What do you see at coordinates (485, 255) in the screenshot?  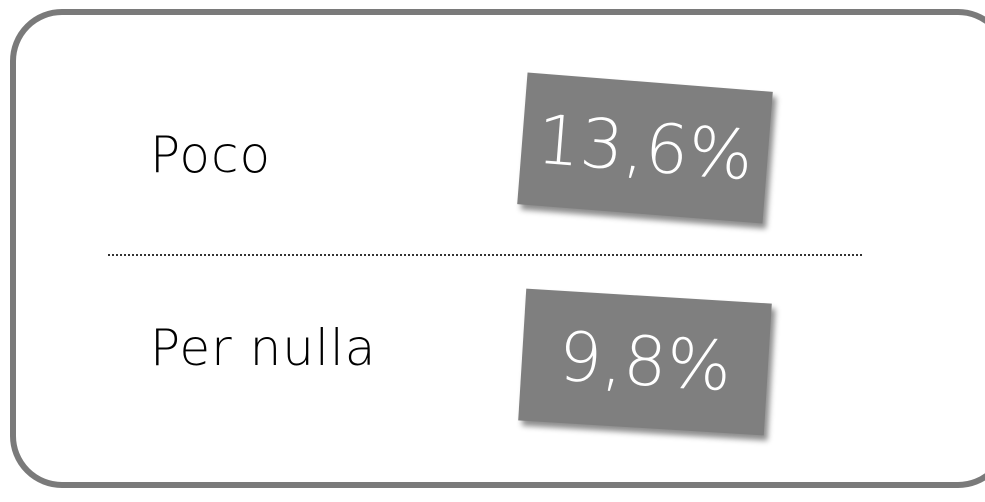 I see `divider` at bounding box center [485, 255].